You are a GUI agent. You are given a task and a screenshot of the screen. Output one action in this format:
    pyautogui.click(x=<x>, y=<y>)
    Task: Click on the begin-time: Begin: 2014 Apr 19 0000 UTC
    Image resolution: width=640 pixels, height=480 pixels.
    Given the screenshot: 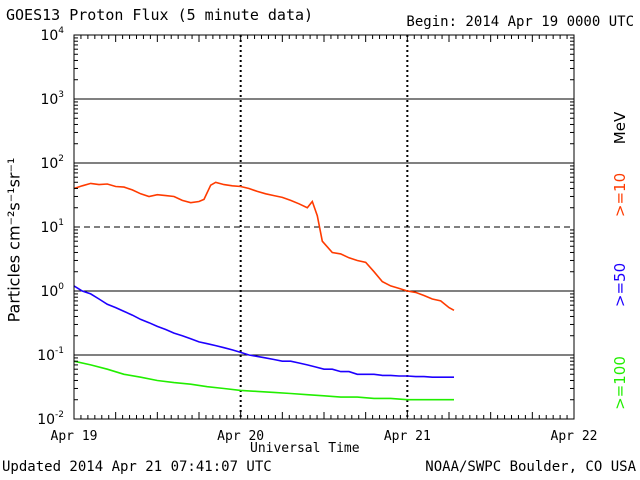 What is the action you would take?
    pyautogui.click(x=520, y=22)
    